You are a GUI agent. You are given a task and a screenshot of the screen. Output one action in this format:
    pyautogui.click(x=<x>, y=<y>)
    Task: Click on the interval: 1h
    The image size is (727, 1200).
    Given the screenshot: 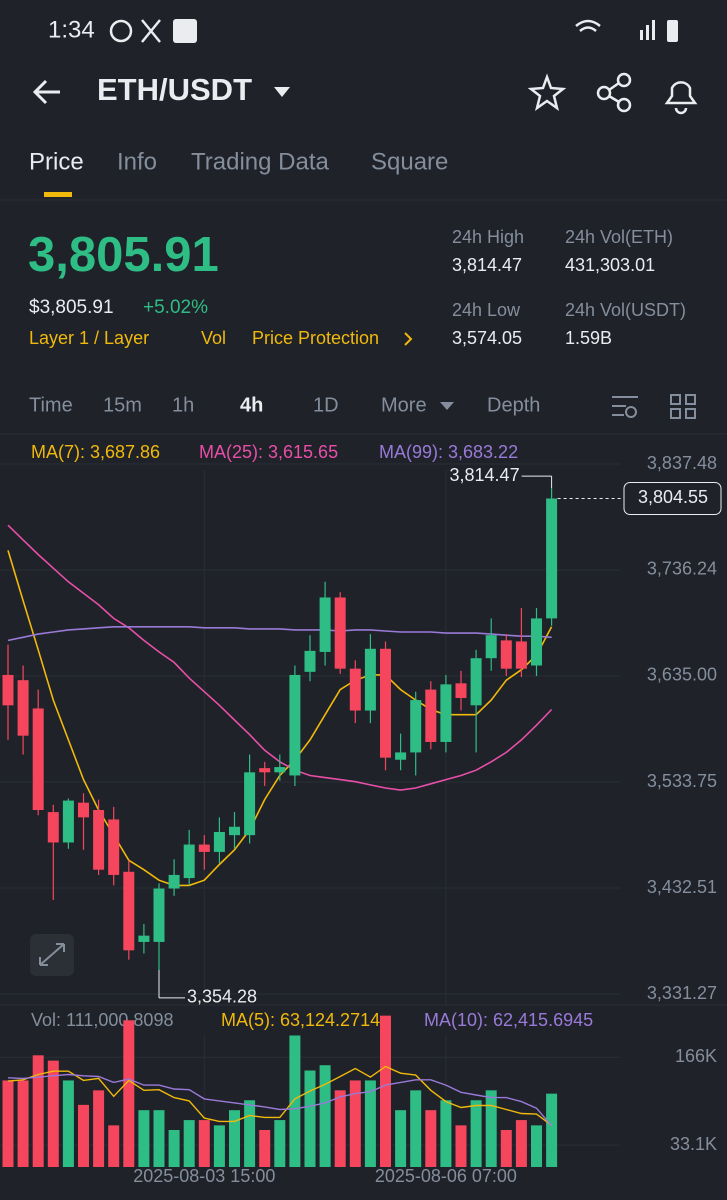 What is the action you would take?
    pyautogui.click(x=183, y=405)
    